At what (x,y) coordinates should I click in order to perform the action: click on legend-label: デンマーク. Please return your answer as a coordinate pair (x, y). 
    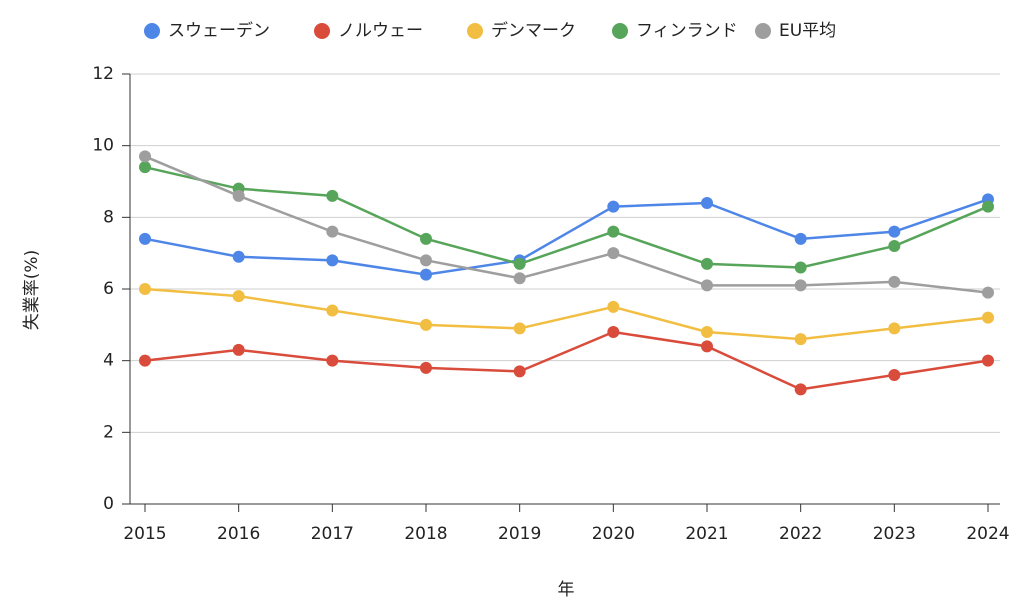
    Looking at the image, I should click on (533, 30).